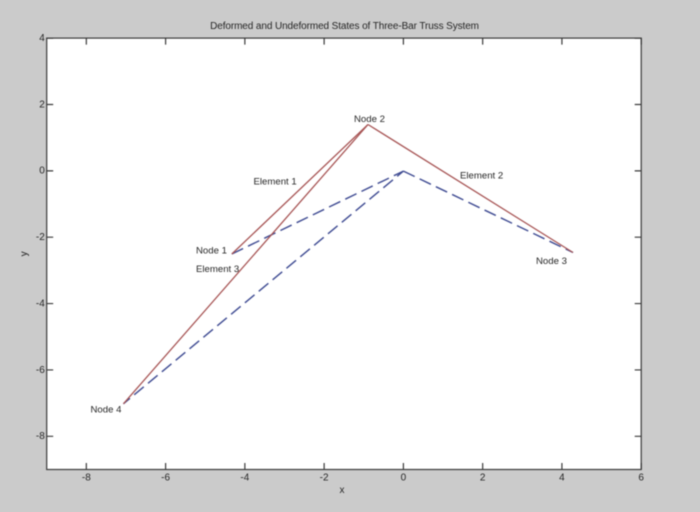 Image resolution: width=700 pixels, height=512 pixels. What do you see at coordinates (481, 176) in the screenshot?
I see `svg-text: Element 2` at bounding box center [481, 176].